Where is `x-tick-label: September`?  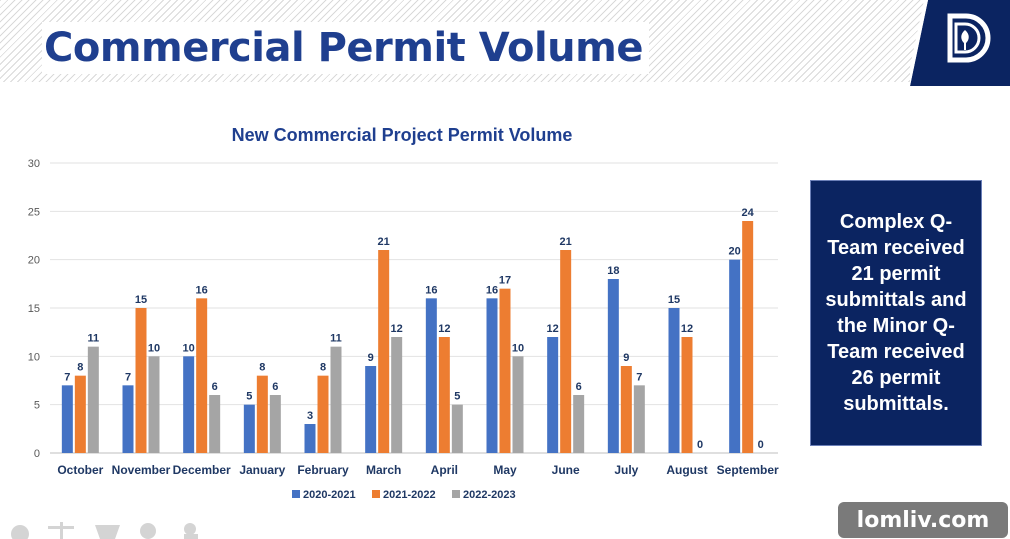
x-tick-label: September is located at coordinates (748, 470).